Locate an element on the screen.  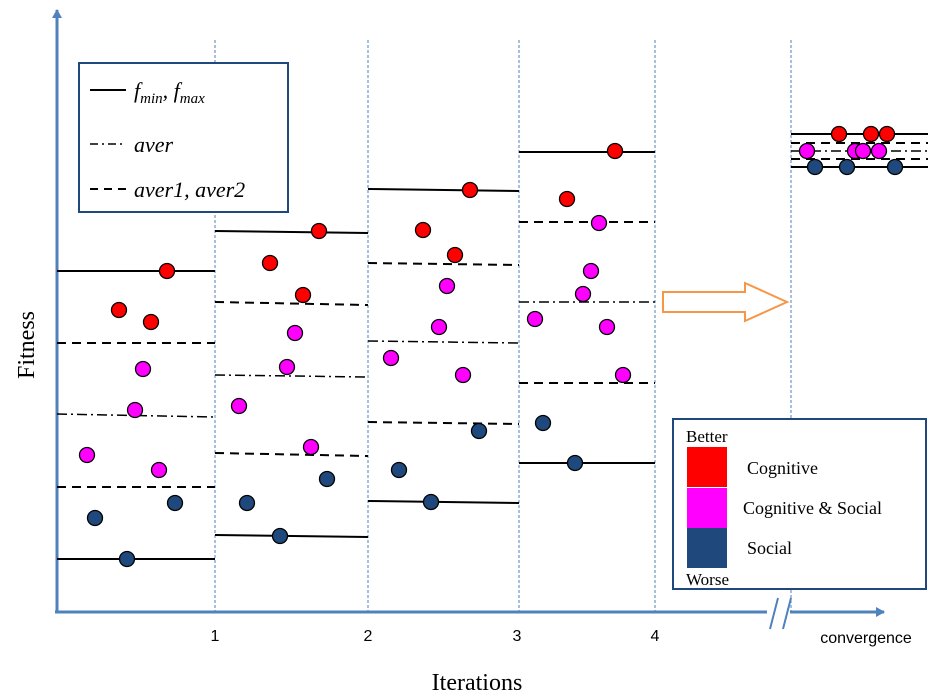
convergence-arrow is located at coordinates (726, 302).